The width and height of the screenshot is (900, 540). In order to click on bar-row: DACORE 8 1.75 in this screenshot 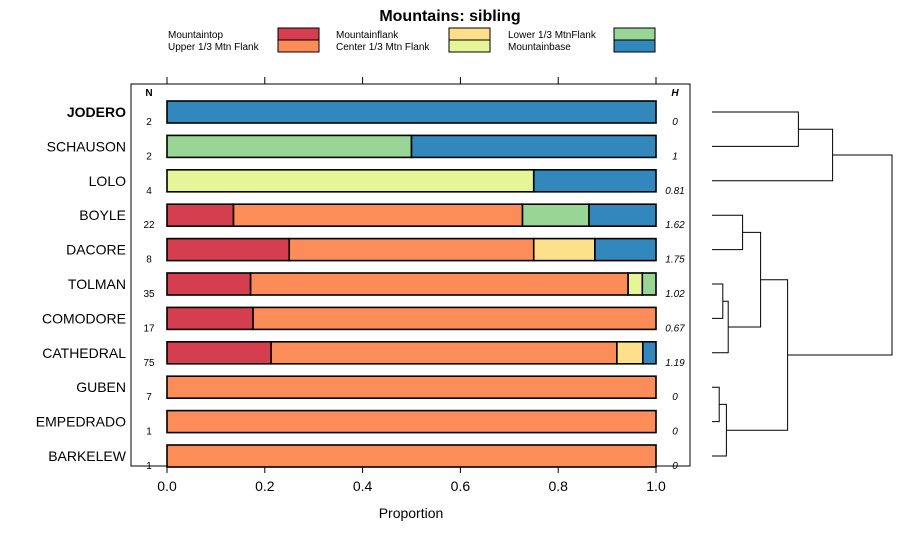, I will do `click(375, 251)`.